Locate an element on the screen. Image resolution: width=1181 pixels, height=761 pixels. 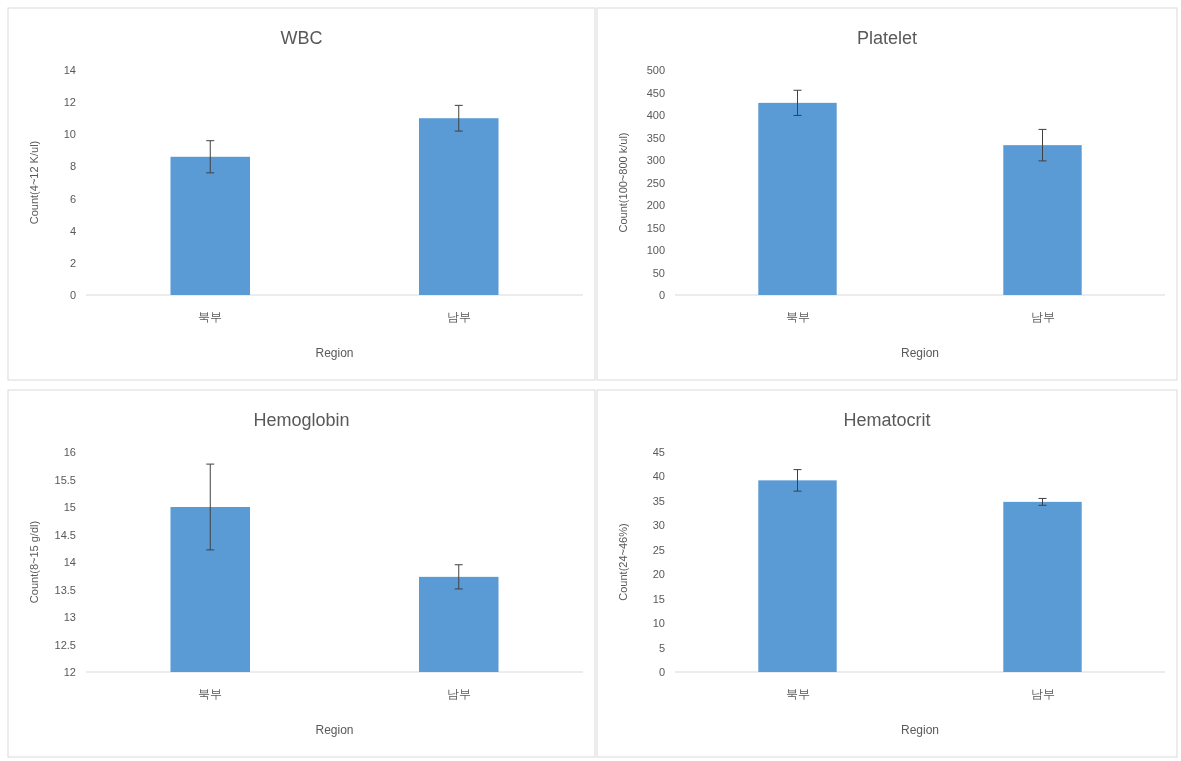
y-tick-label: 45 is located at coordinates (658, 452).